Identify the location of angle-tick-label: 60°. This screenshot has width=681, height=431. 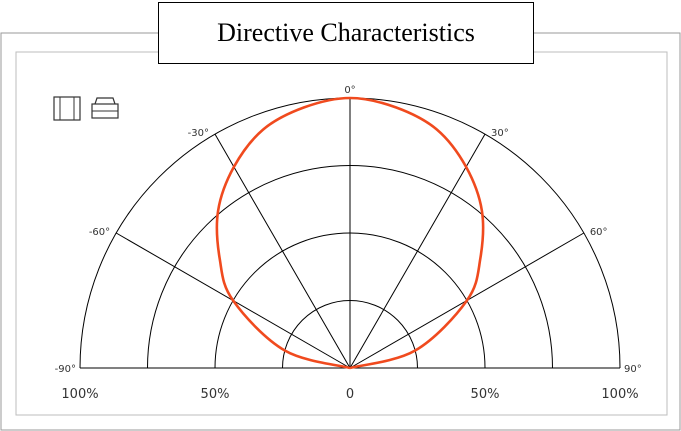
(599, 232).